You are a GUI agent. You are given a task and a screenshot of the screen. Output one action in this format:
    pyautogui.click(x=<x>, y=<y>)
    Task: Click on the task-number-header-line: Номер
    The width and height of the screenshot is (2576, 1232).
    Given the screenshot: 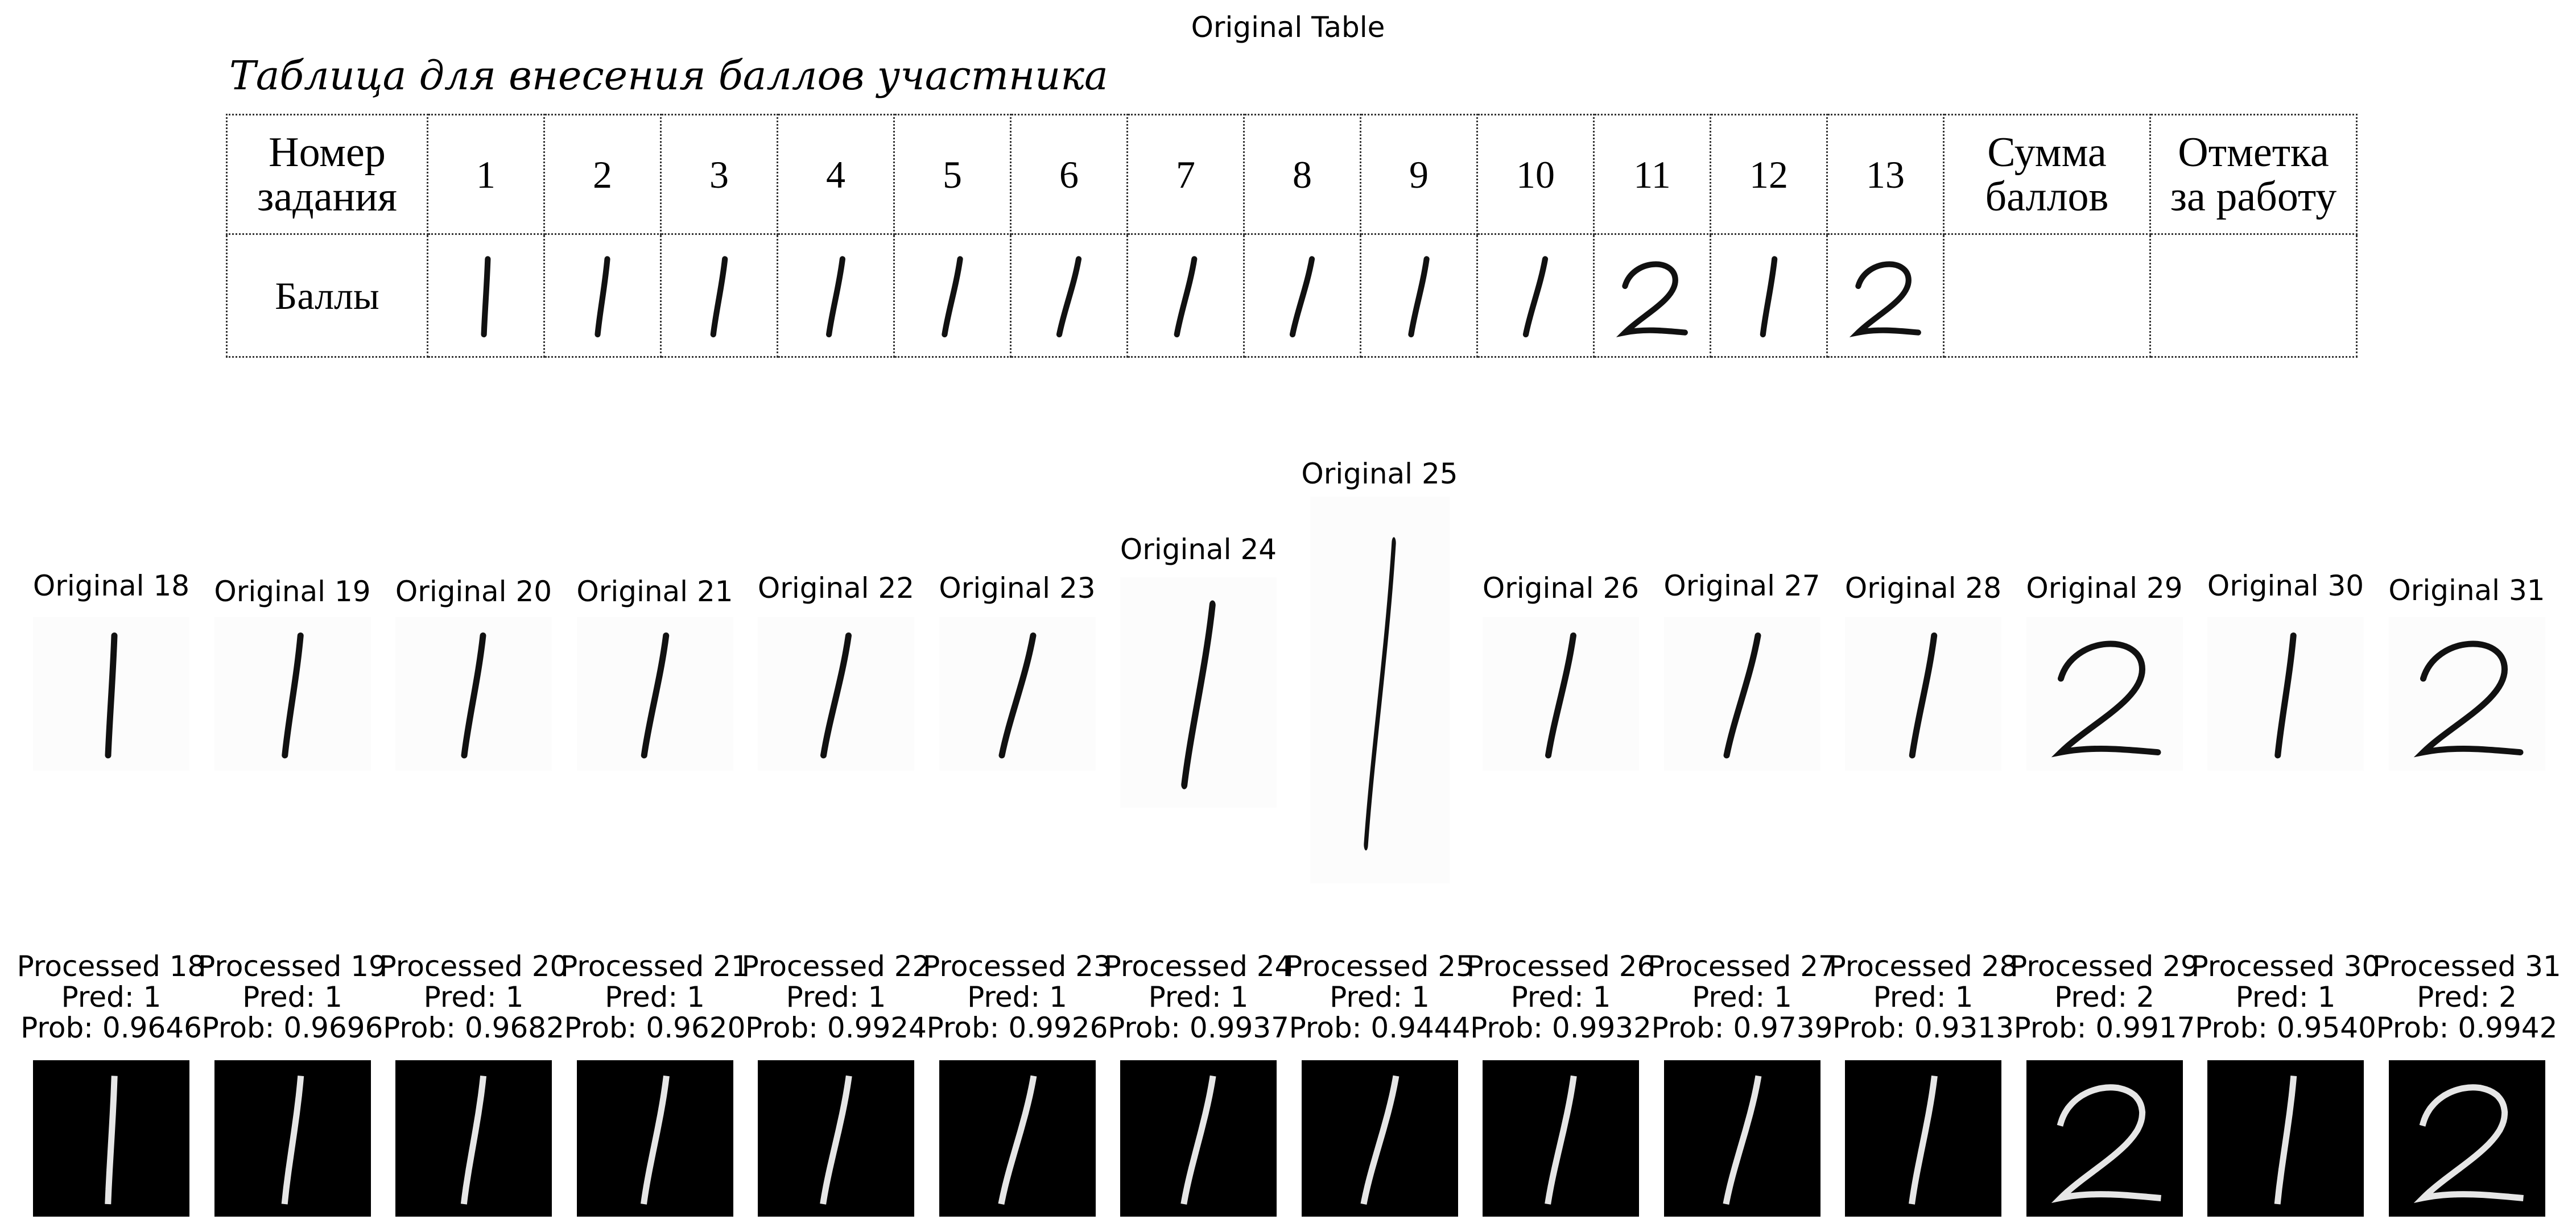 What is the action you would take?
    pyautogui.click(x=328, y=153)
    